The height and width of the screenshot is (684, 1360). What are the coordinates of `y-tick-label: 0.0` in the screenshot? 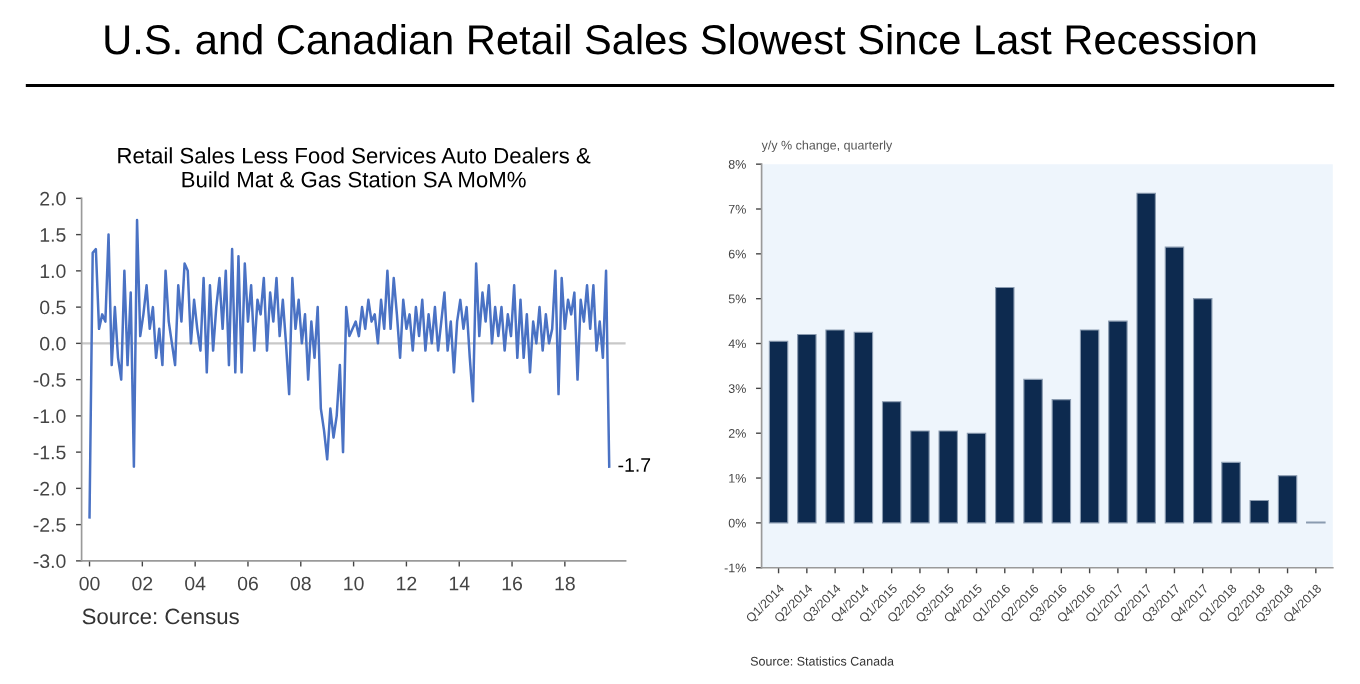 It's located at (53, 343).